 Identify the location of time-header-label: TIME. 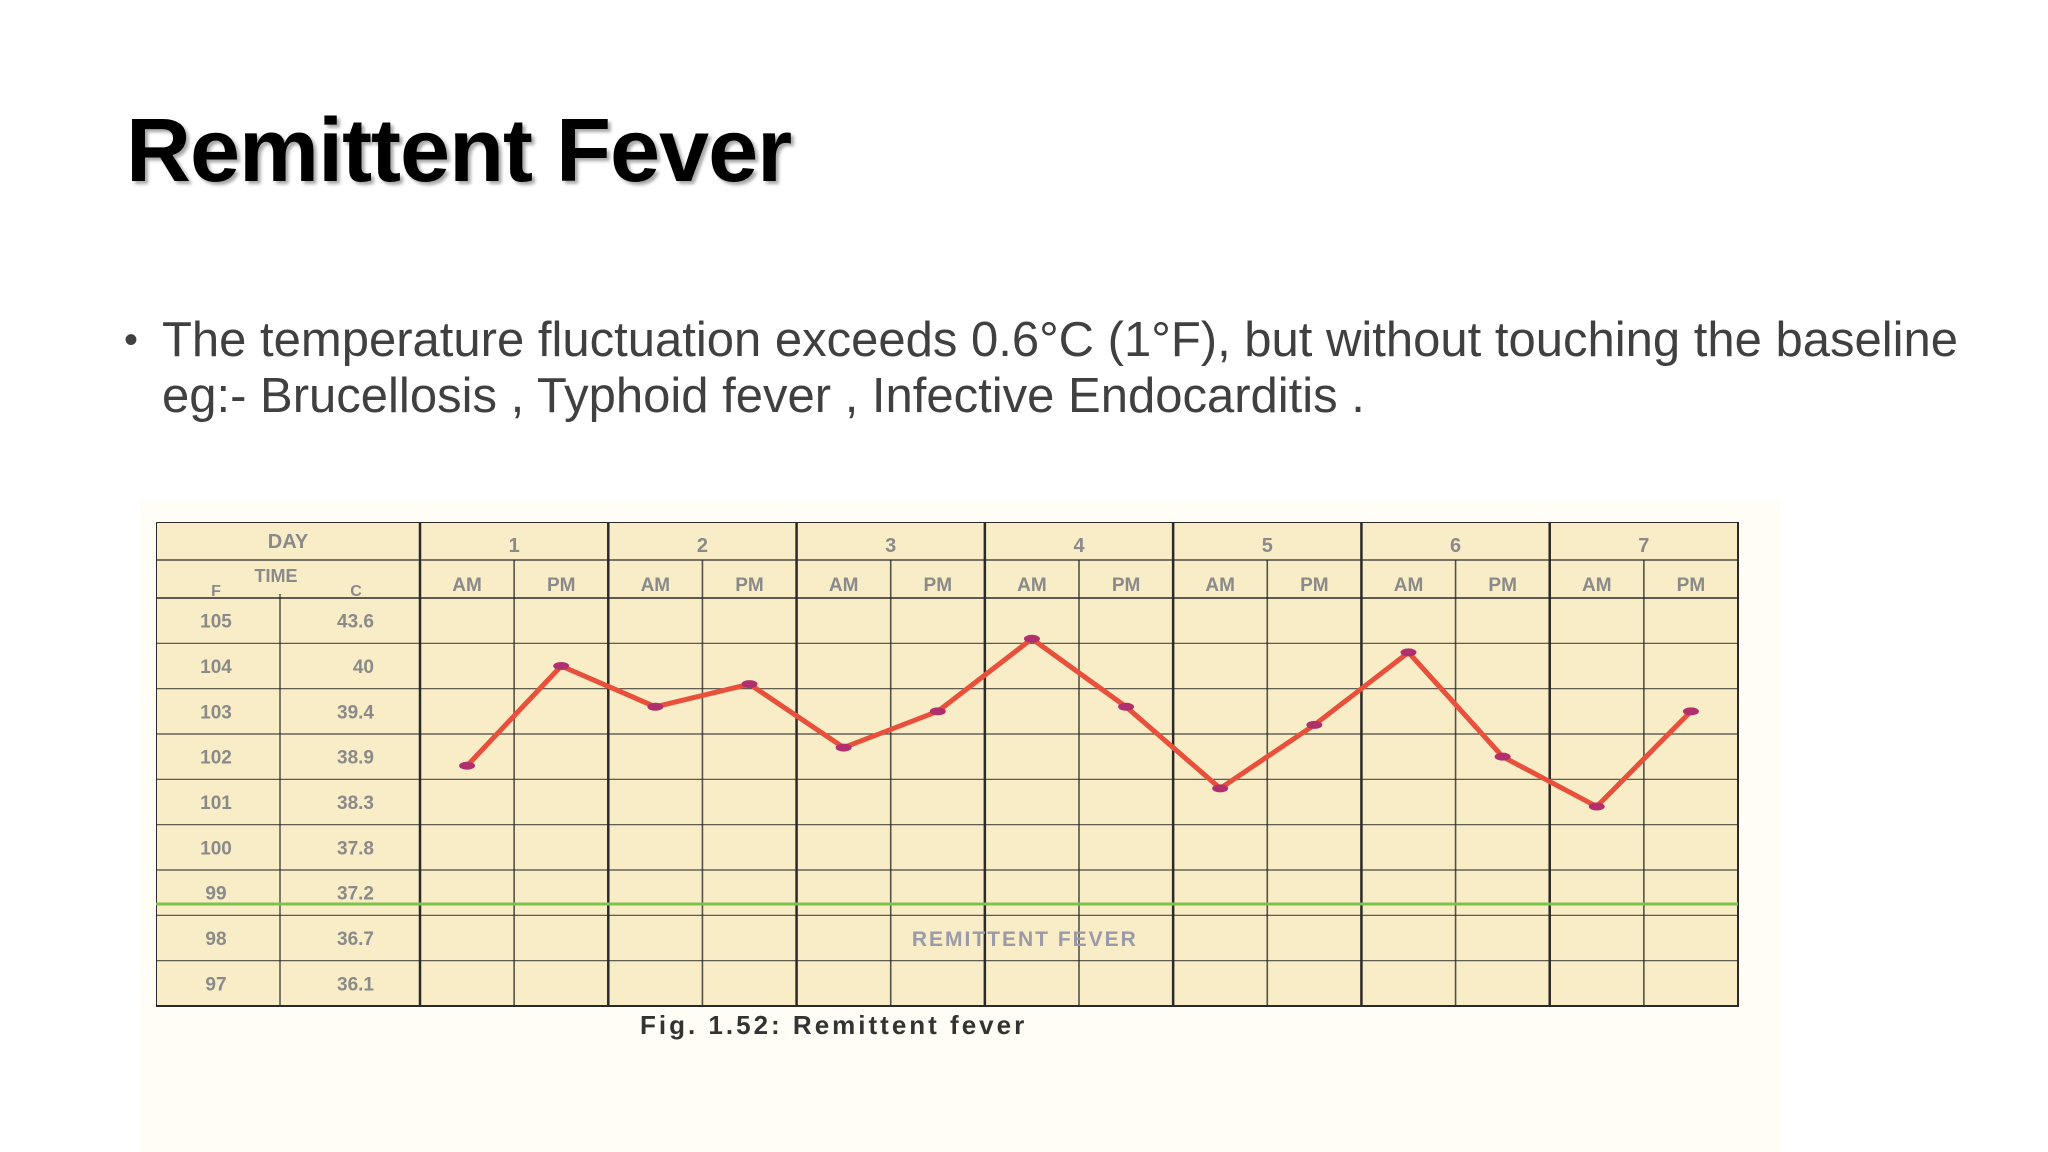
(276, 576).